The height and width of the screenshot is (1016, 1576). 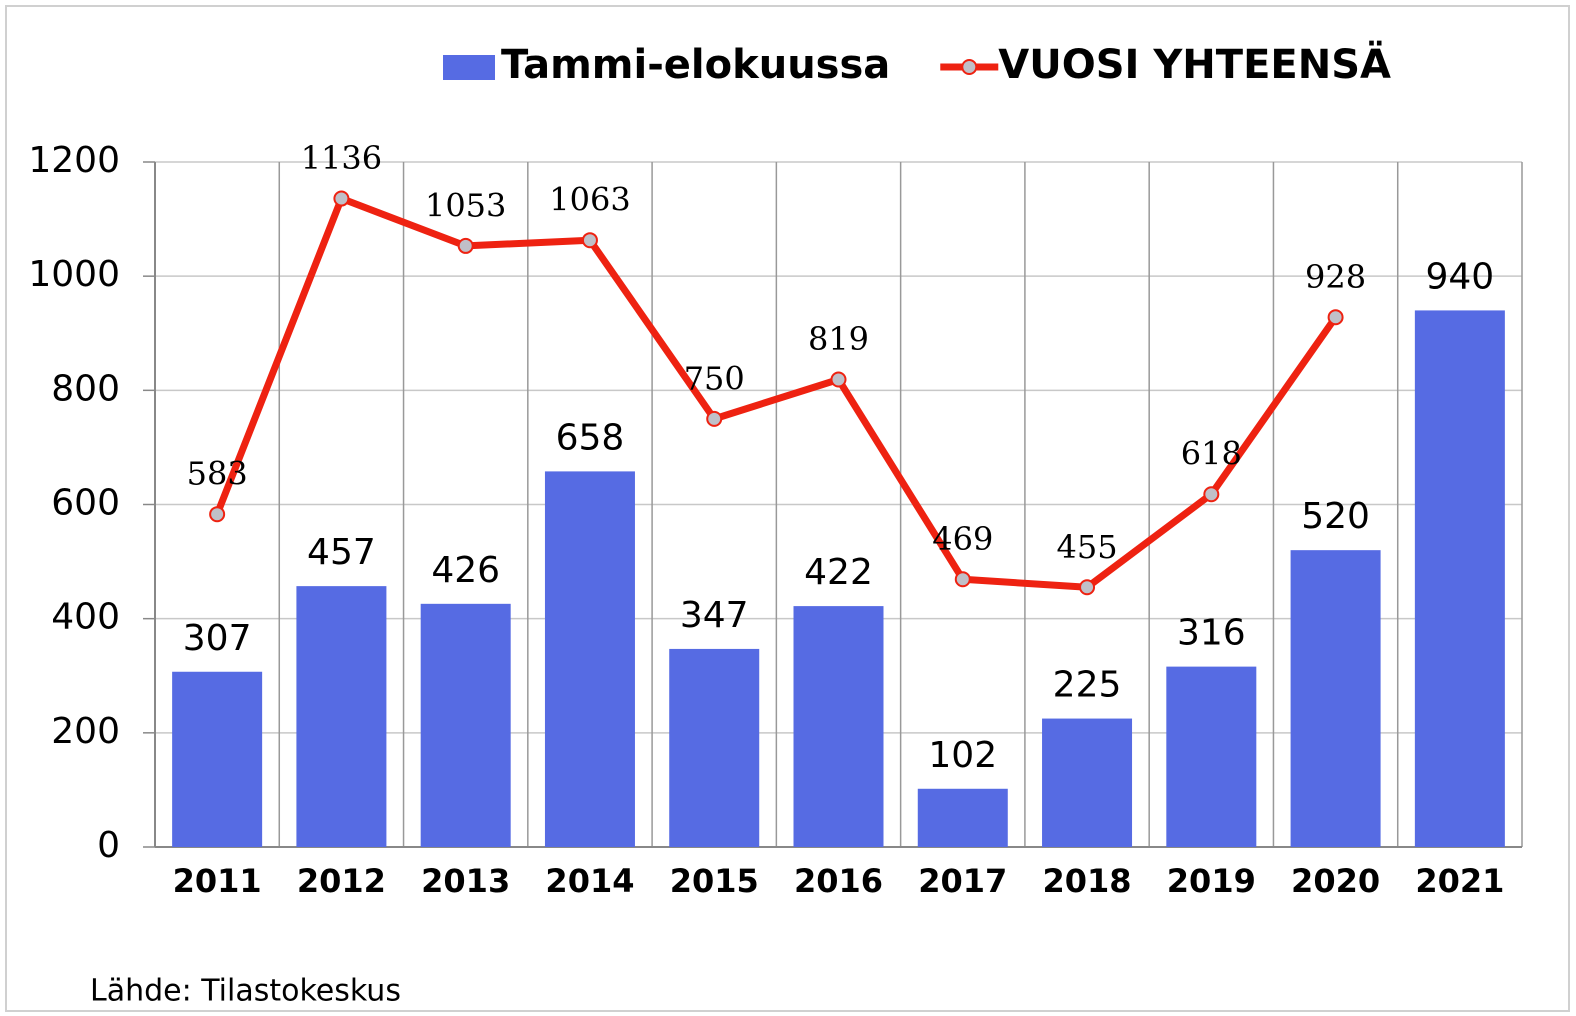 I want to click on x-tick-label: 2019, so click(x=1211, y=881).